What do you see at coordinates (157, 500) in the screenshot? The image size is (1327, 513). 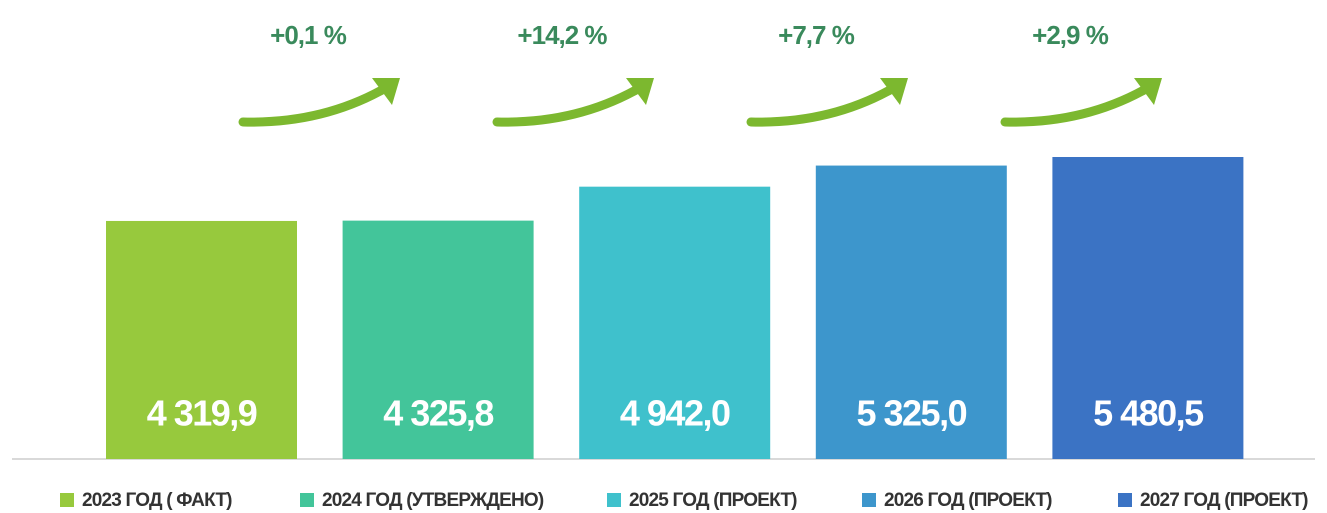 I see `legend-label: 2023 ГОД ( ФАКТ)` at bounding box center [157, 500].